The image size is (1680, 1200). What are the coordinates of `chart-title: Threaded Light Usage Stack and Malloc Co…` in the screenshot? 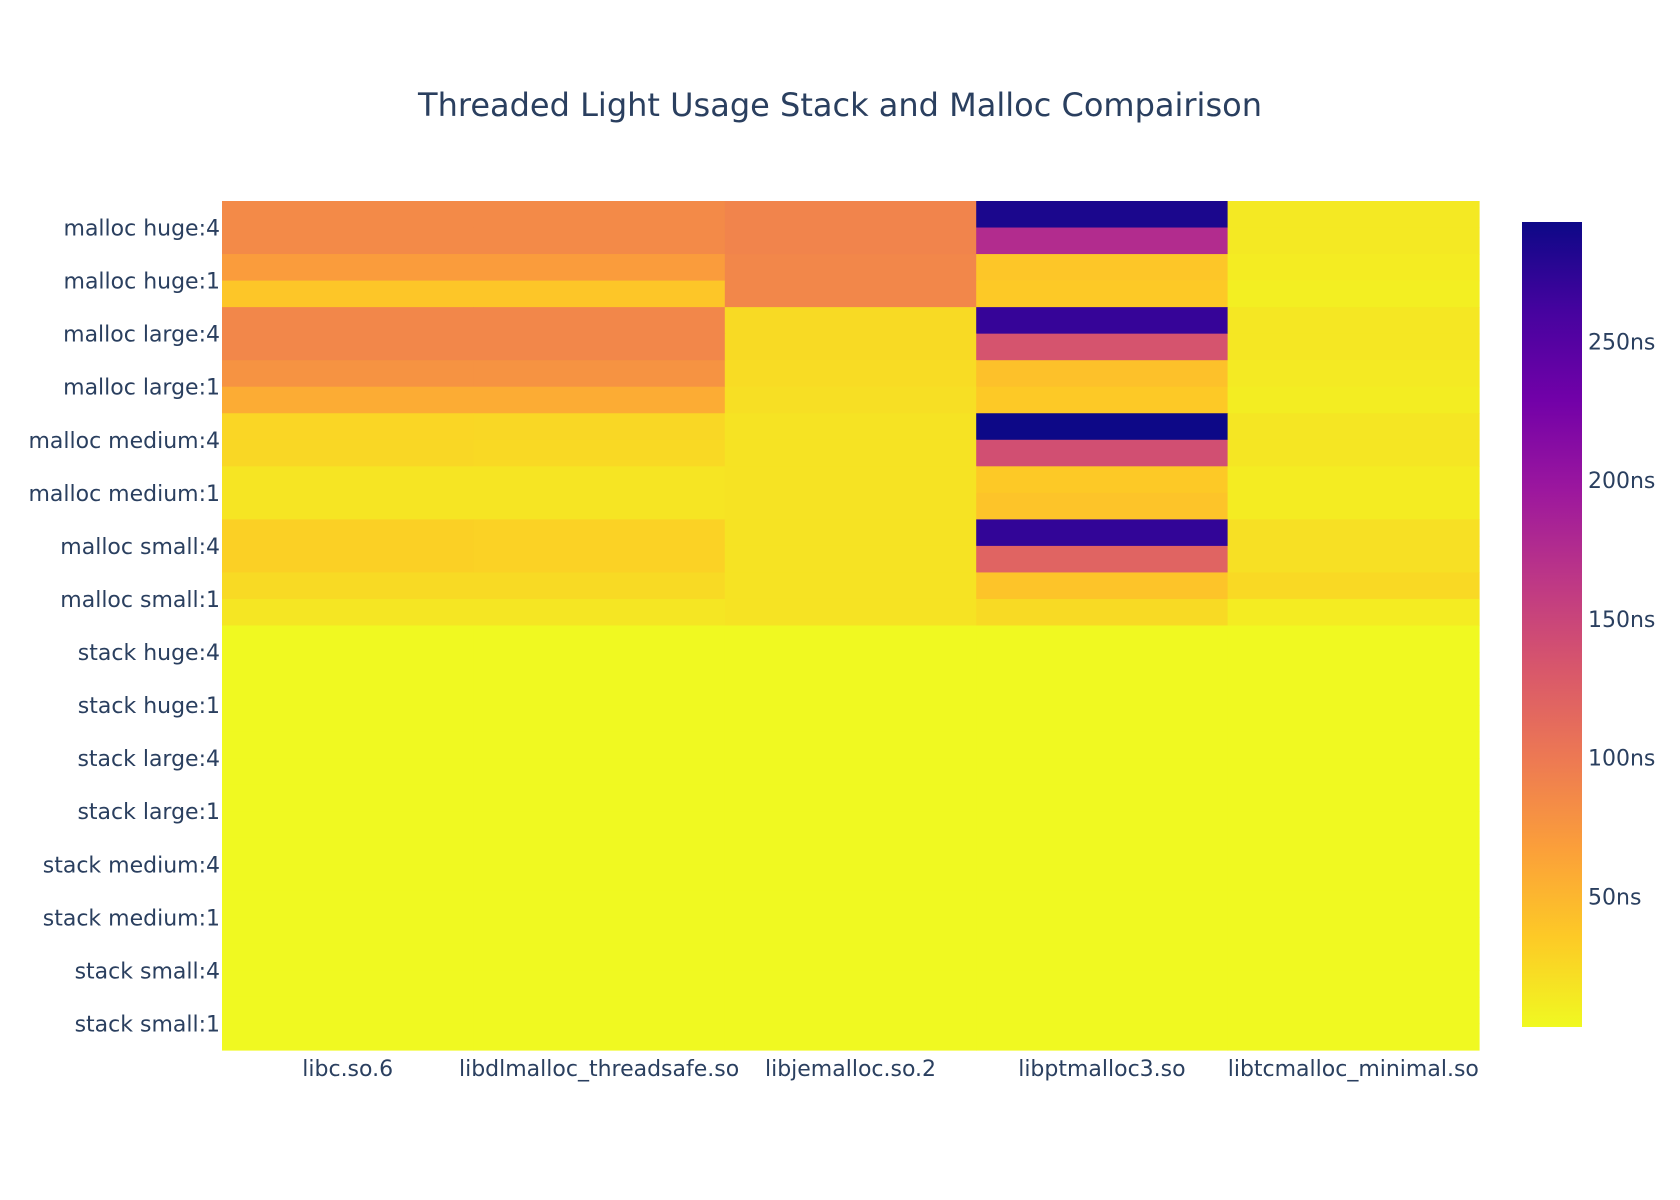 It's located at (840, 105).